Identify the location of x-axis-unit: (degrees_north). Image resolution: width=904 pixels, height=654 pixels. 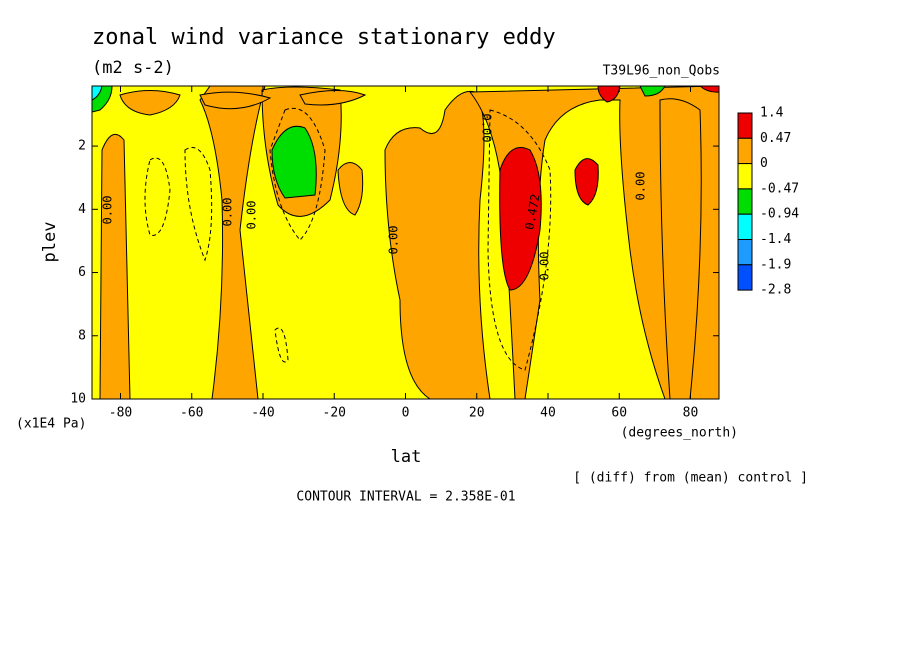
(679, 433).